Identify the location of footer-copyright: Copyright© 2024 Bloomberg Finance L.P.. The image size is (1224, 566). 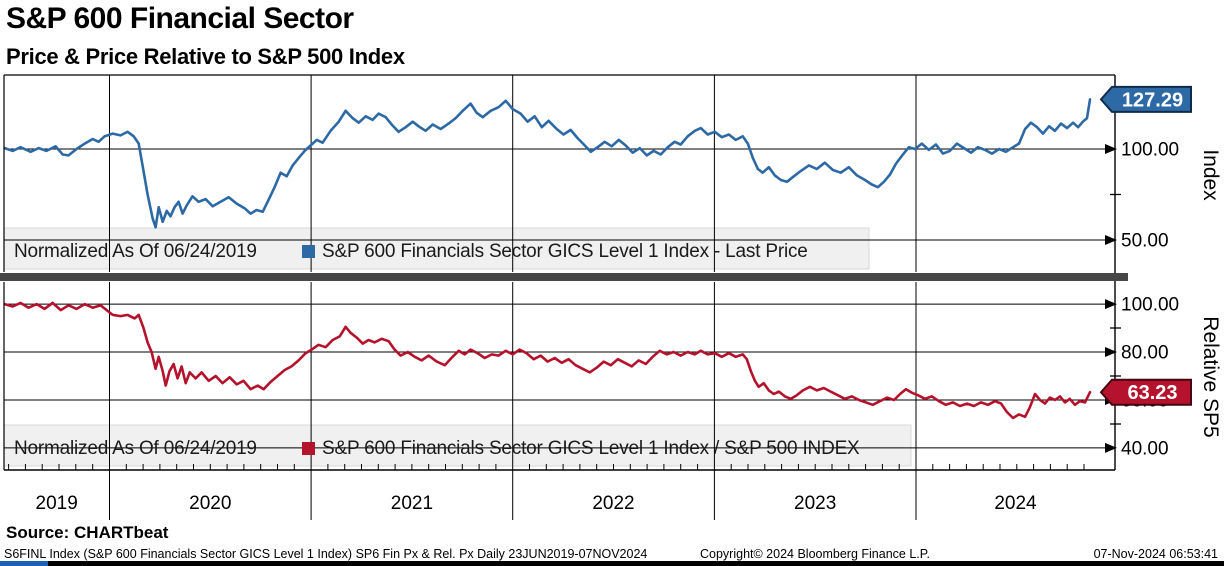
(815, 554).